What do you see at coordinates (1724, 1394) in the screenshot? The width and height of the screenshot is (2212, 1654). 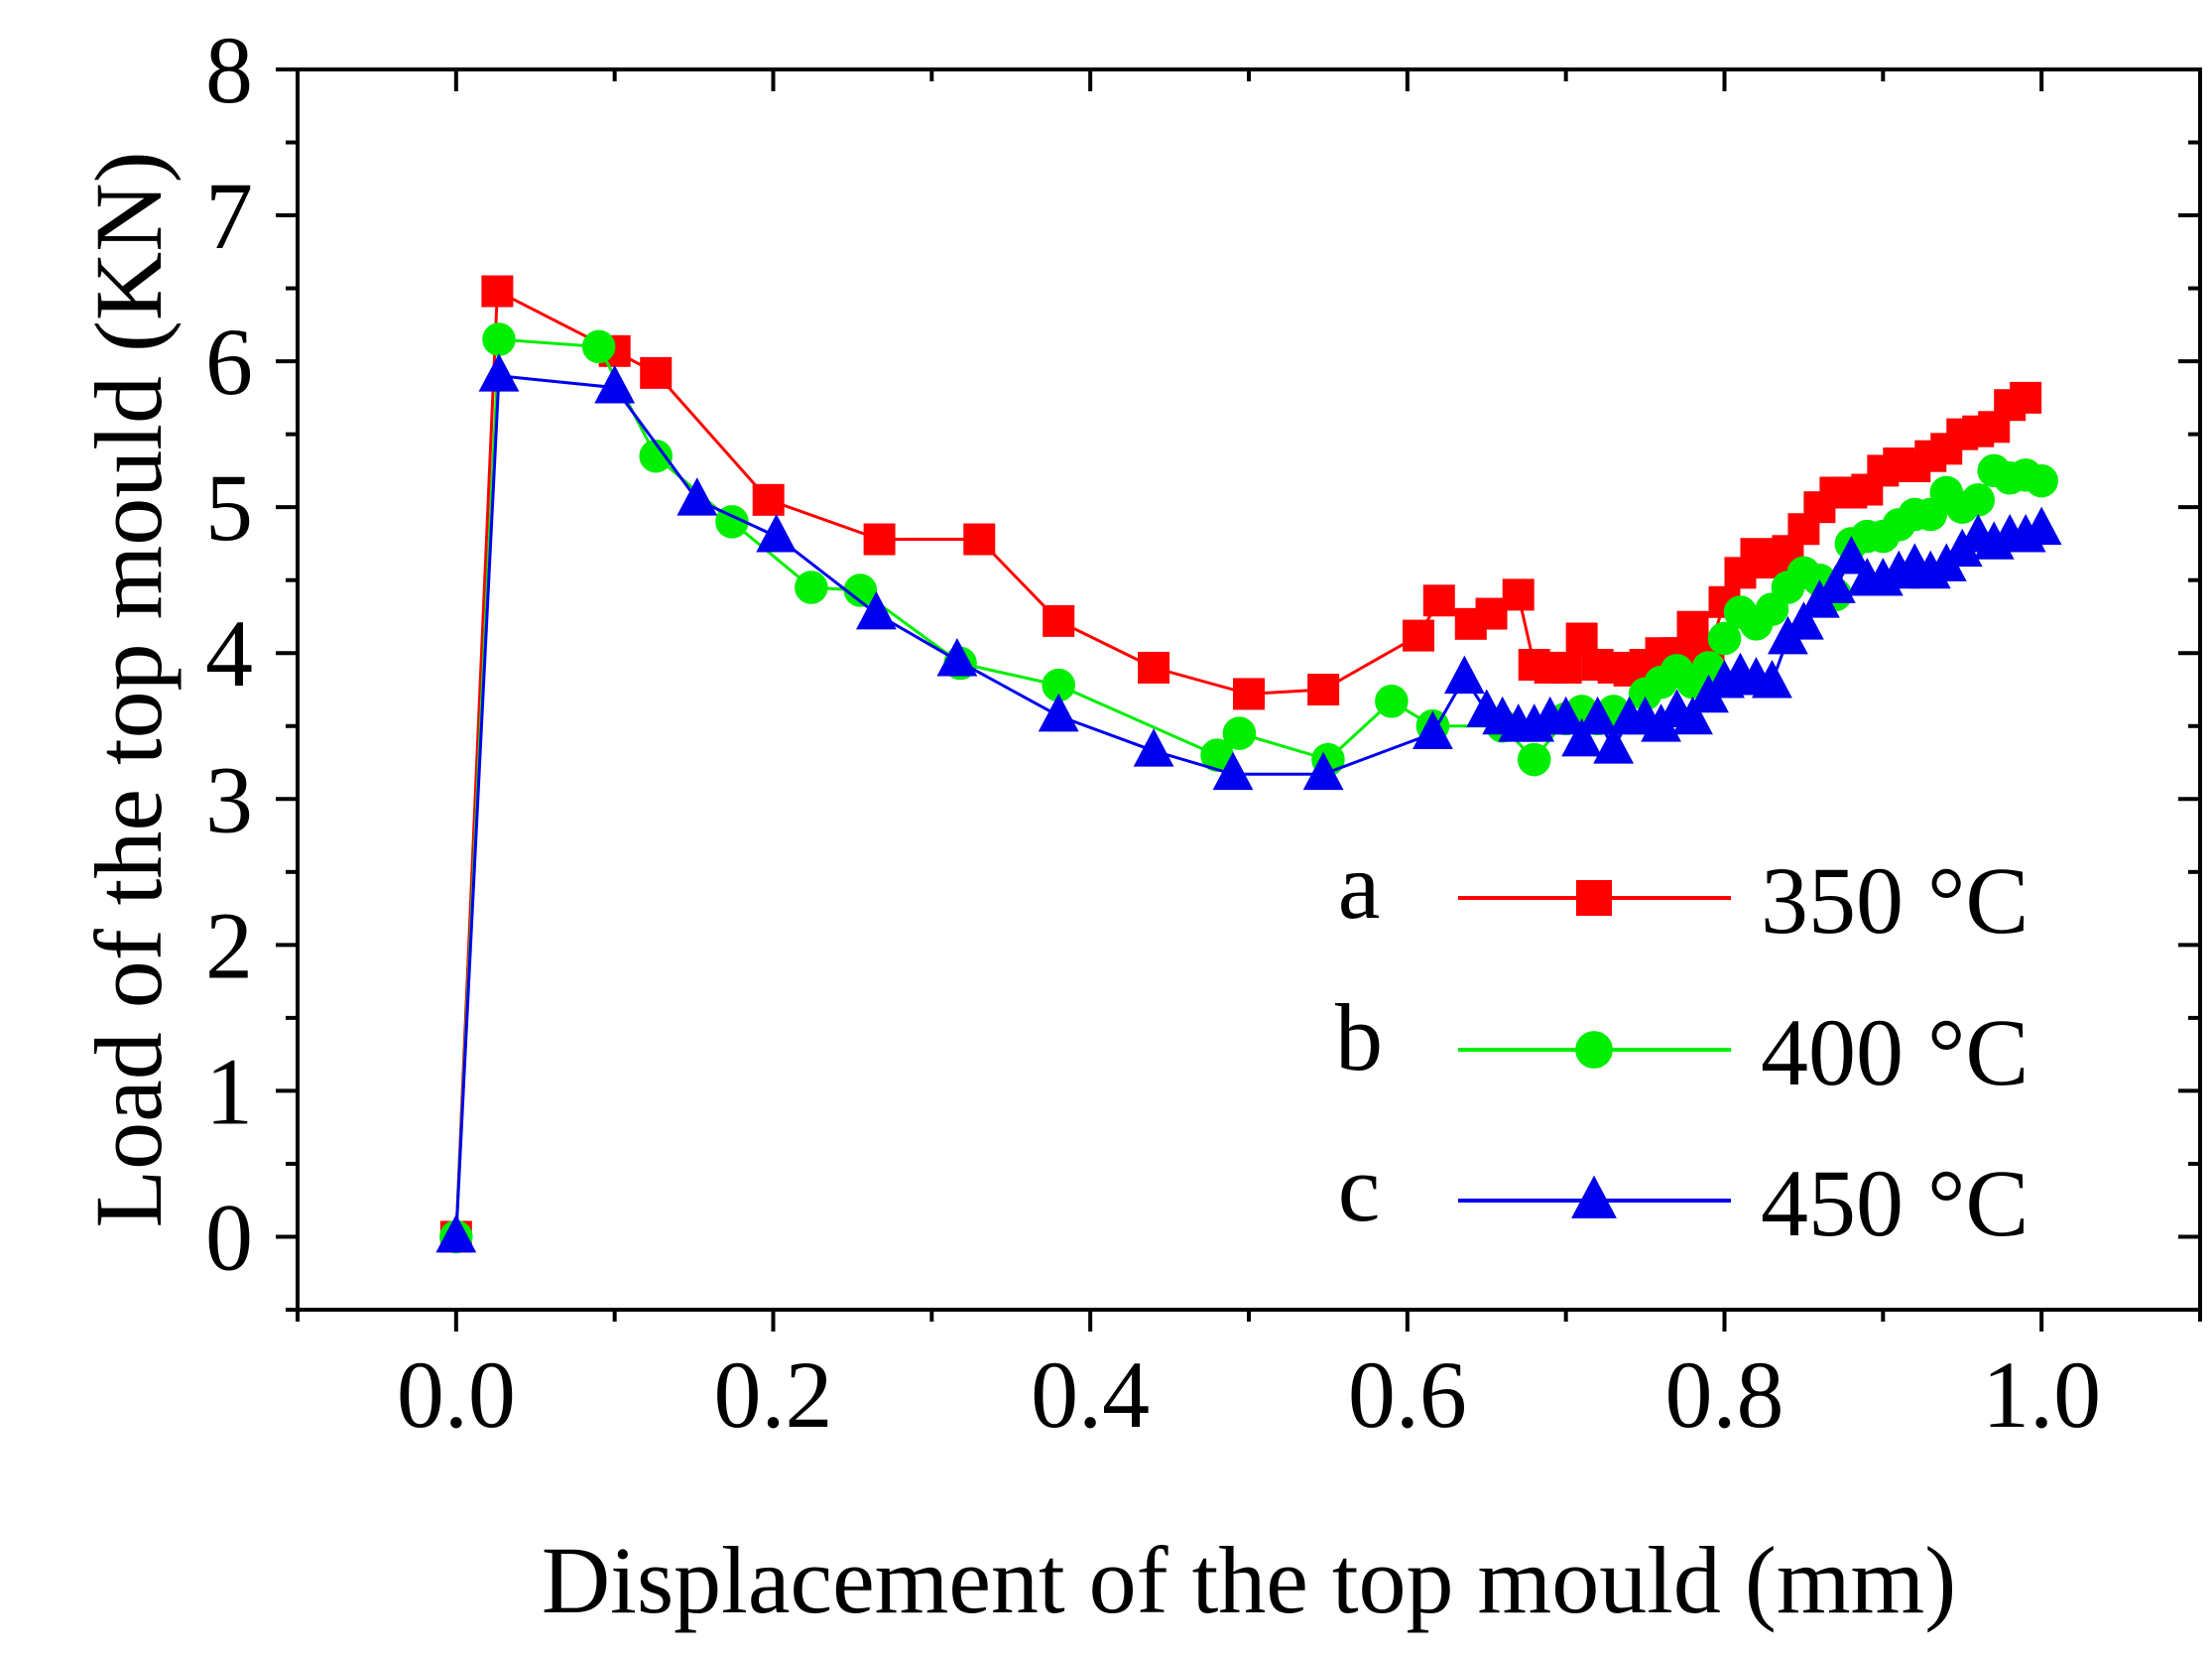 I see `x-tick-label: 0.8` at bounding box center [1724, 1394].